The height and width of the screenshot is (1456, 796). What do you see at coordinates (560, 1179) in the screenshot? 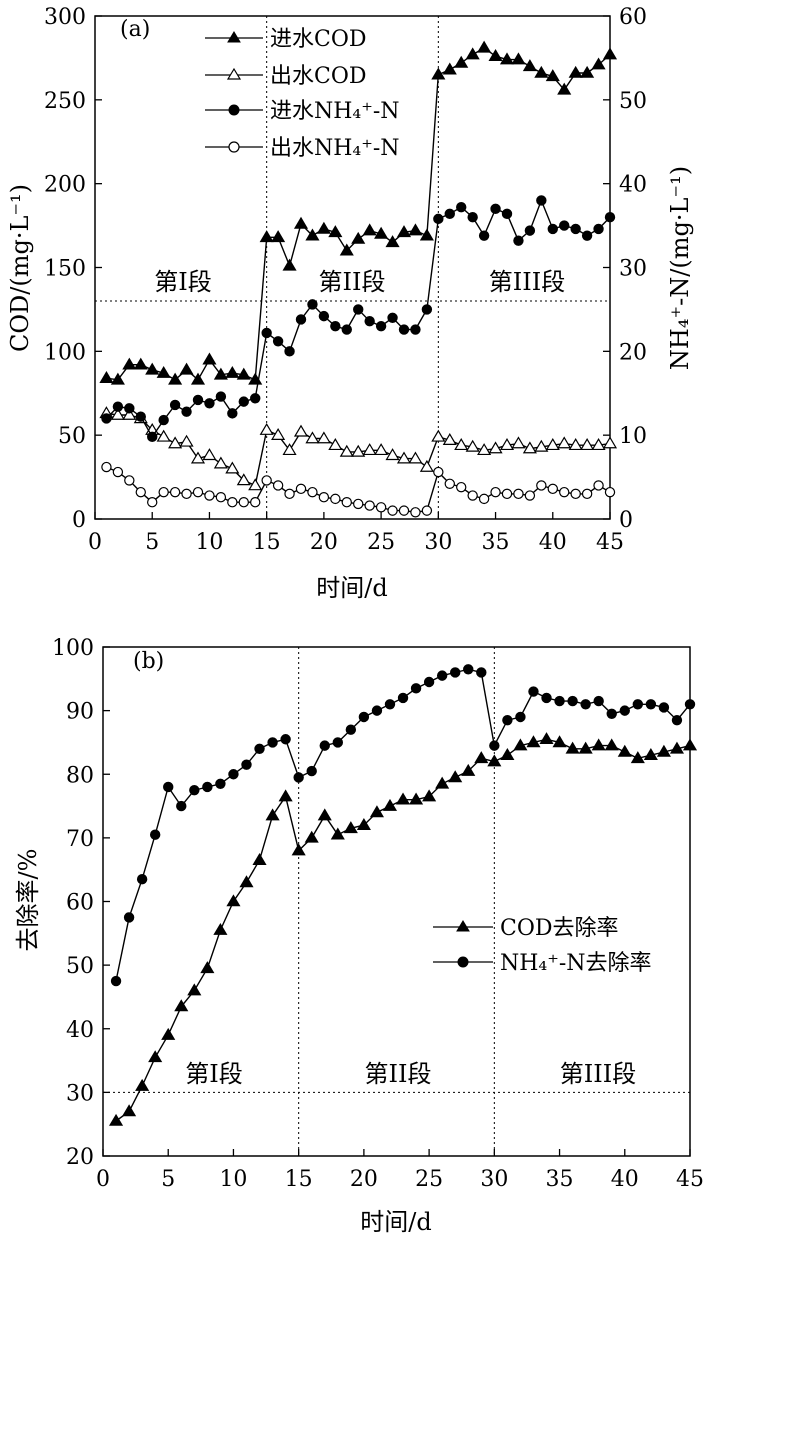
I see `panel-b-x-tick-label: 35` at bounding box center [560, 1179].